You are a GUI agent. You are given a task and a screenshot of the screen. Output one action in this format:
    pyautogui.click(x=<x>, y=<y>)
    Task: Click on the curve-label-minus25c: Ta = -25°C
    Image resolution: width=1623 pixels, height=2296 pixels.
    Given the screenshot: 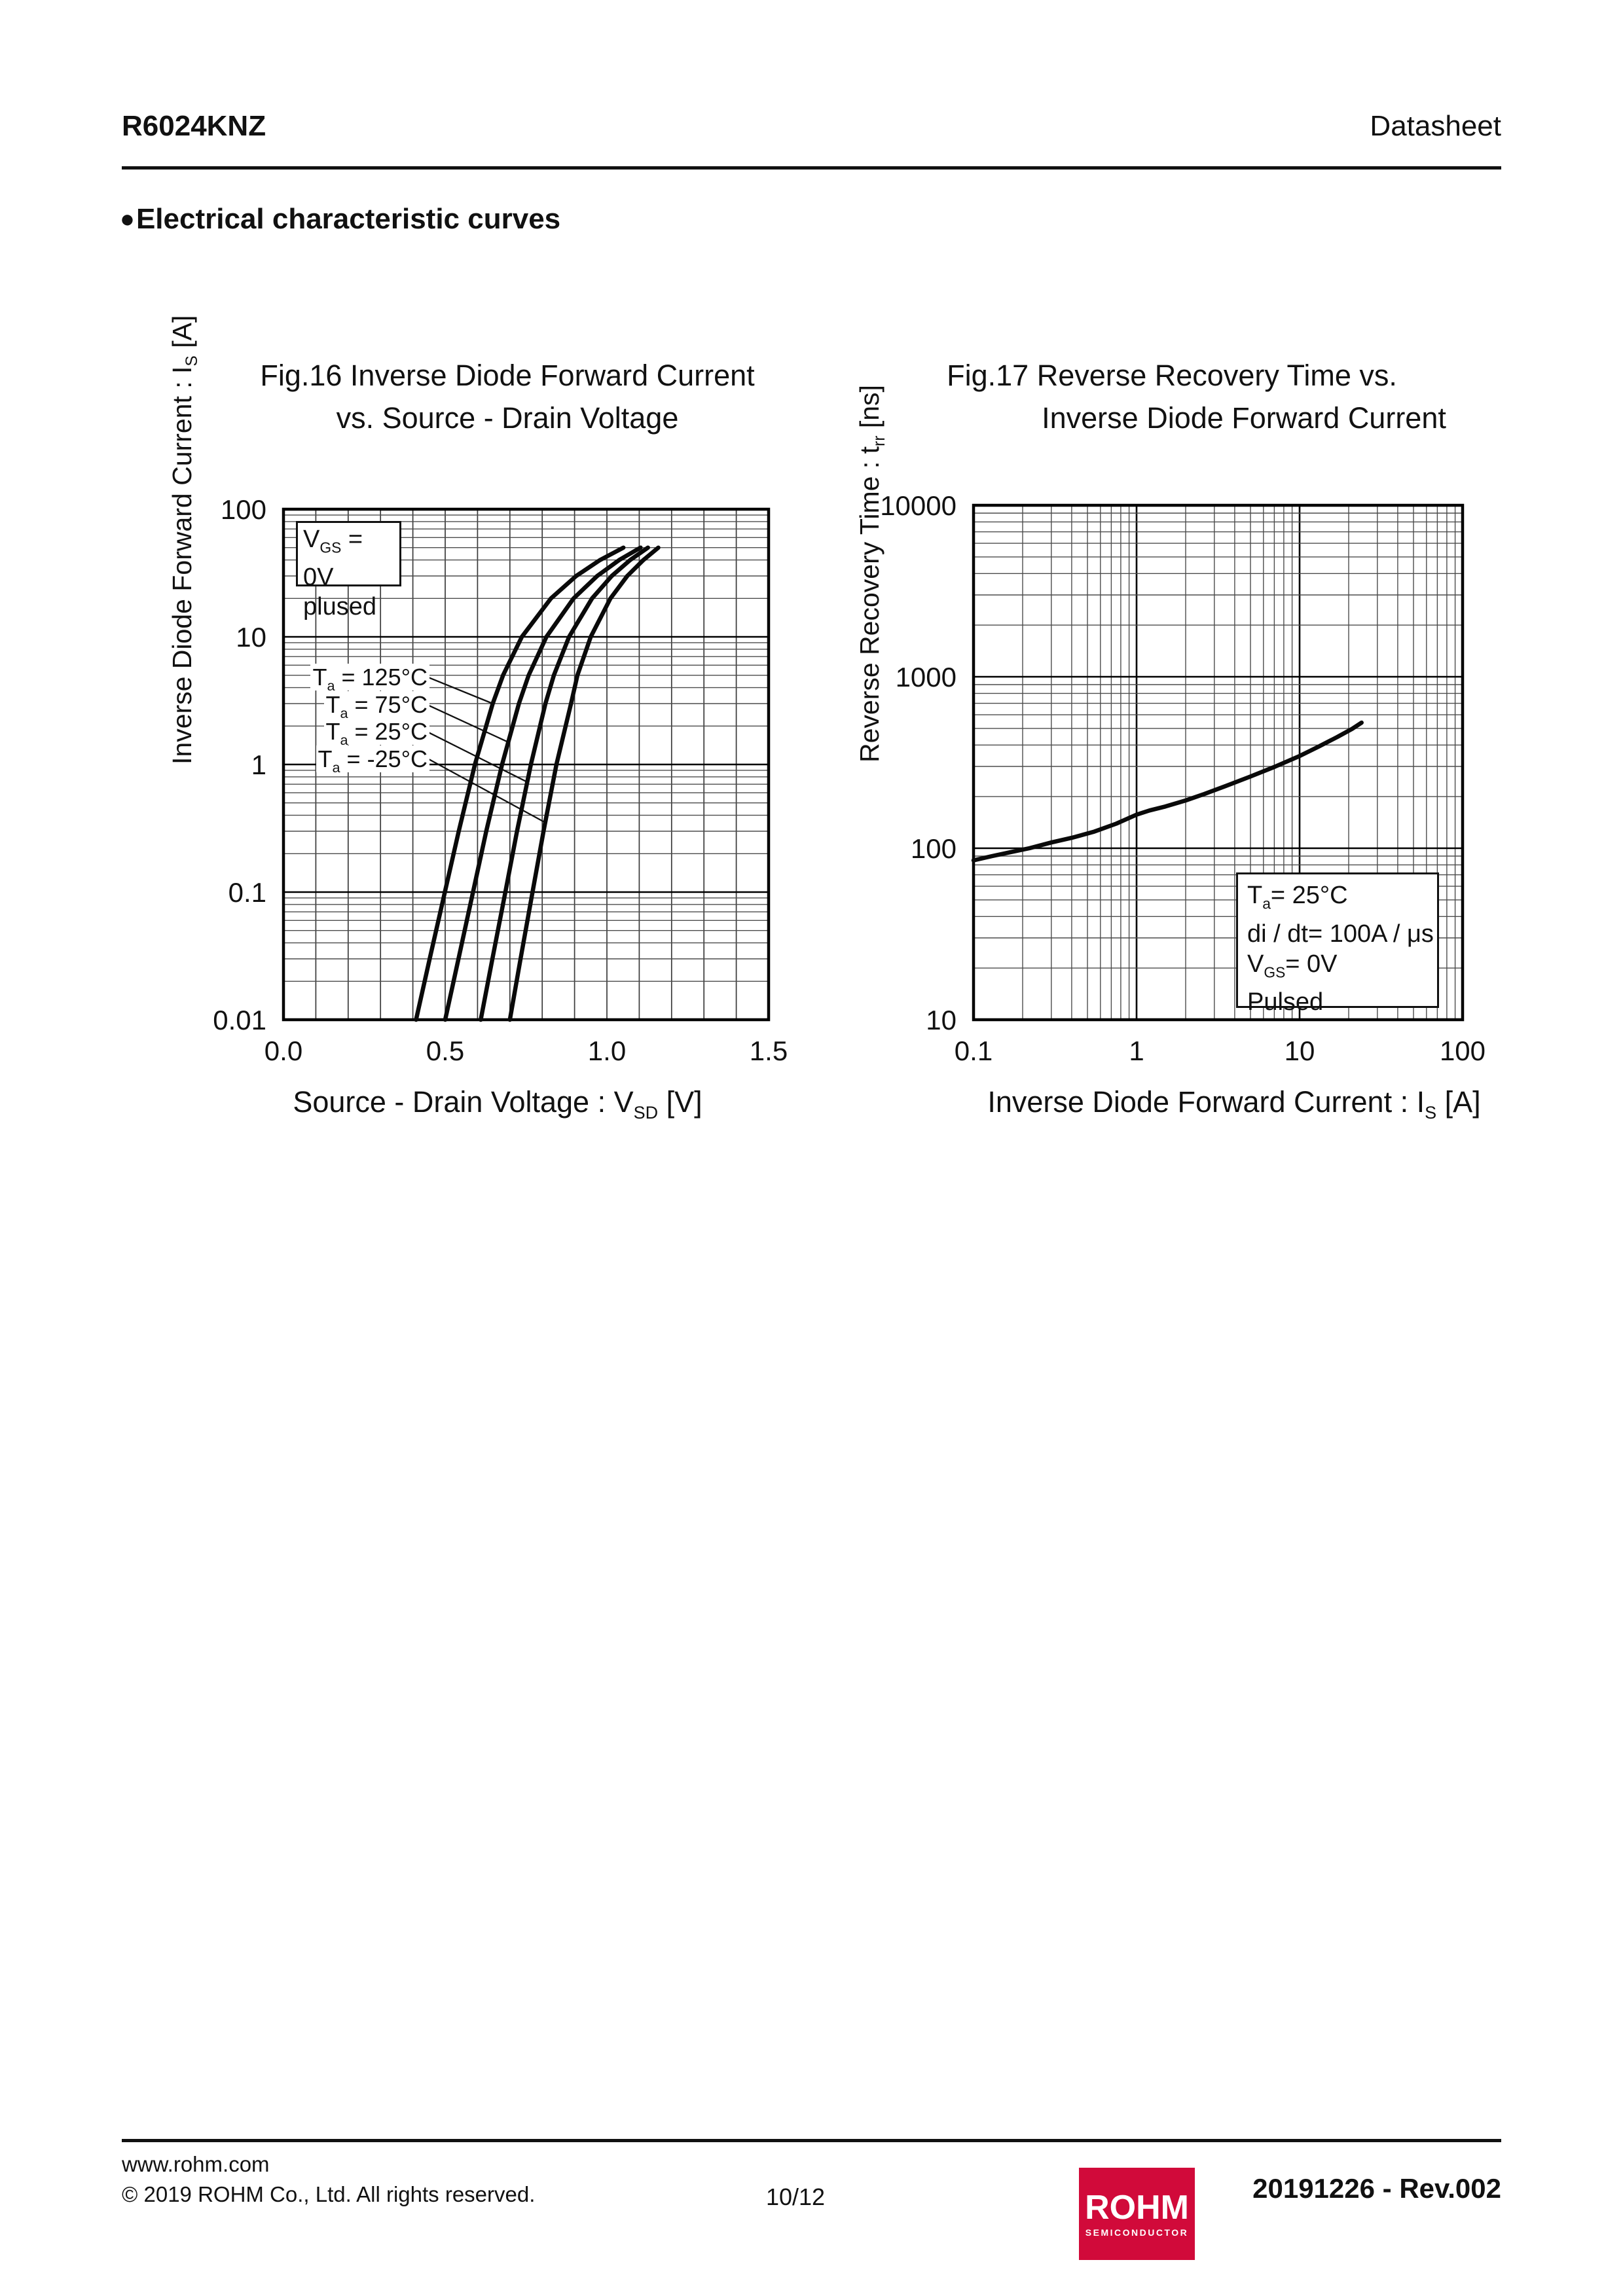 What is the action you would take?
    pyautogui.click(x=355, y=760)
    